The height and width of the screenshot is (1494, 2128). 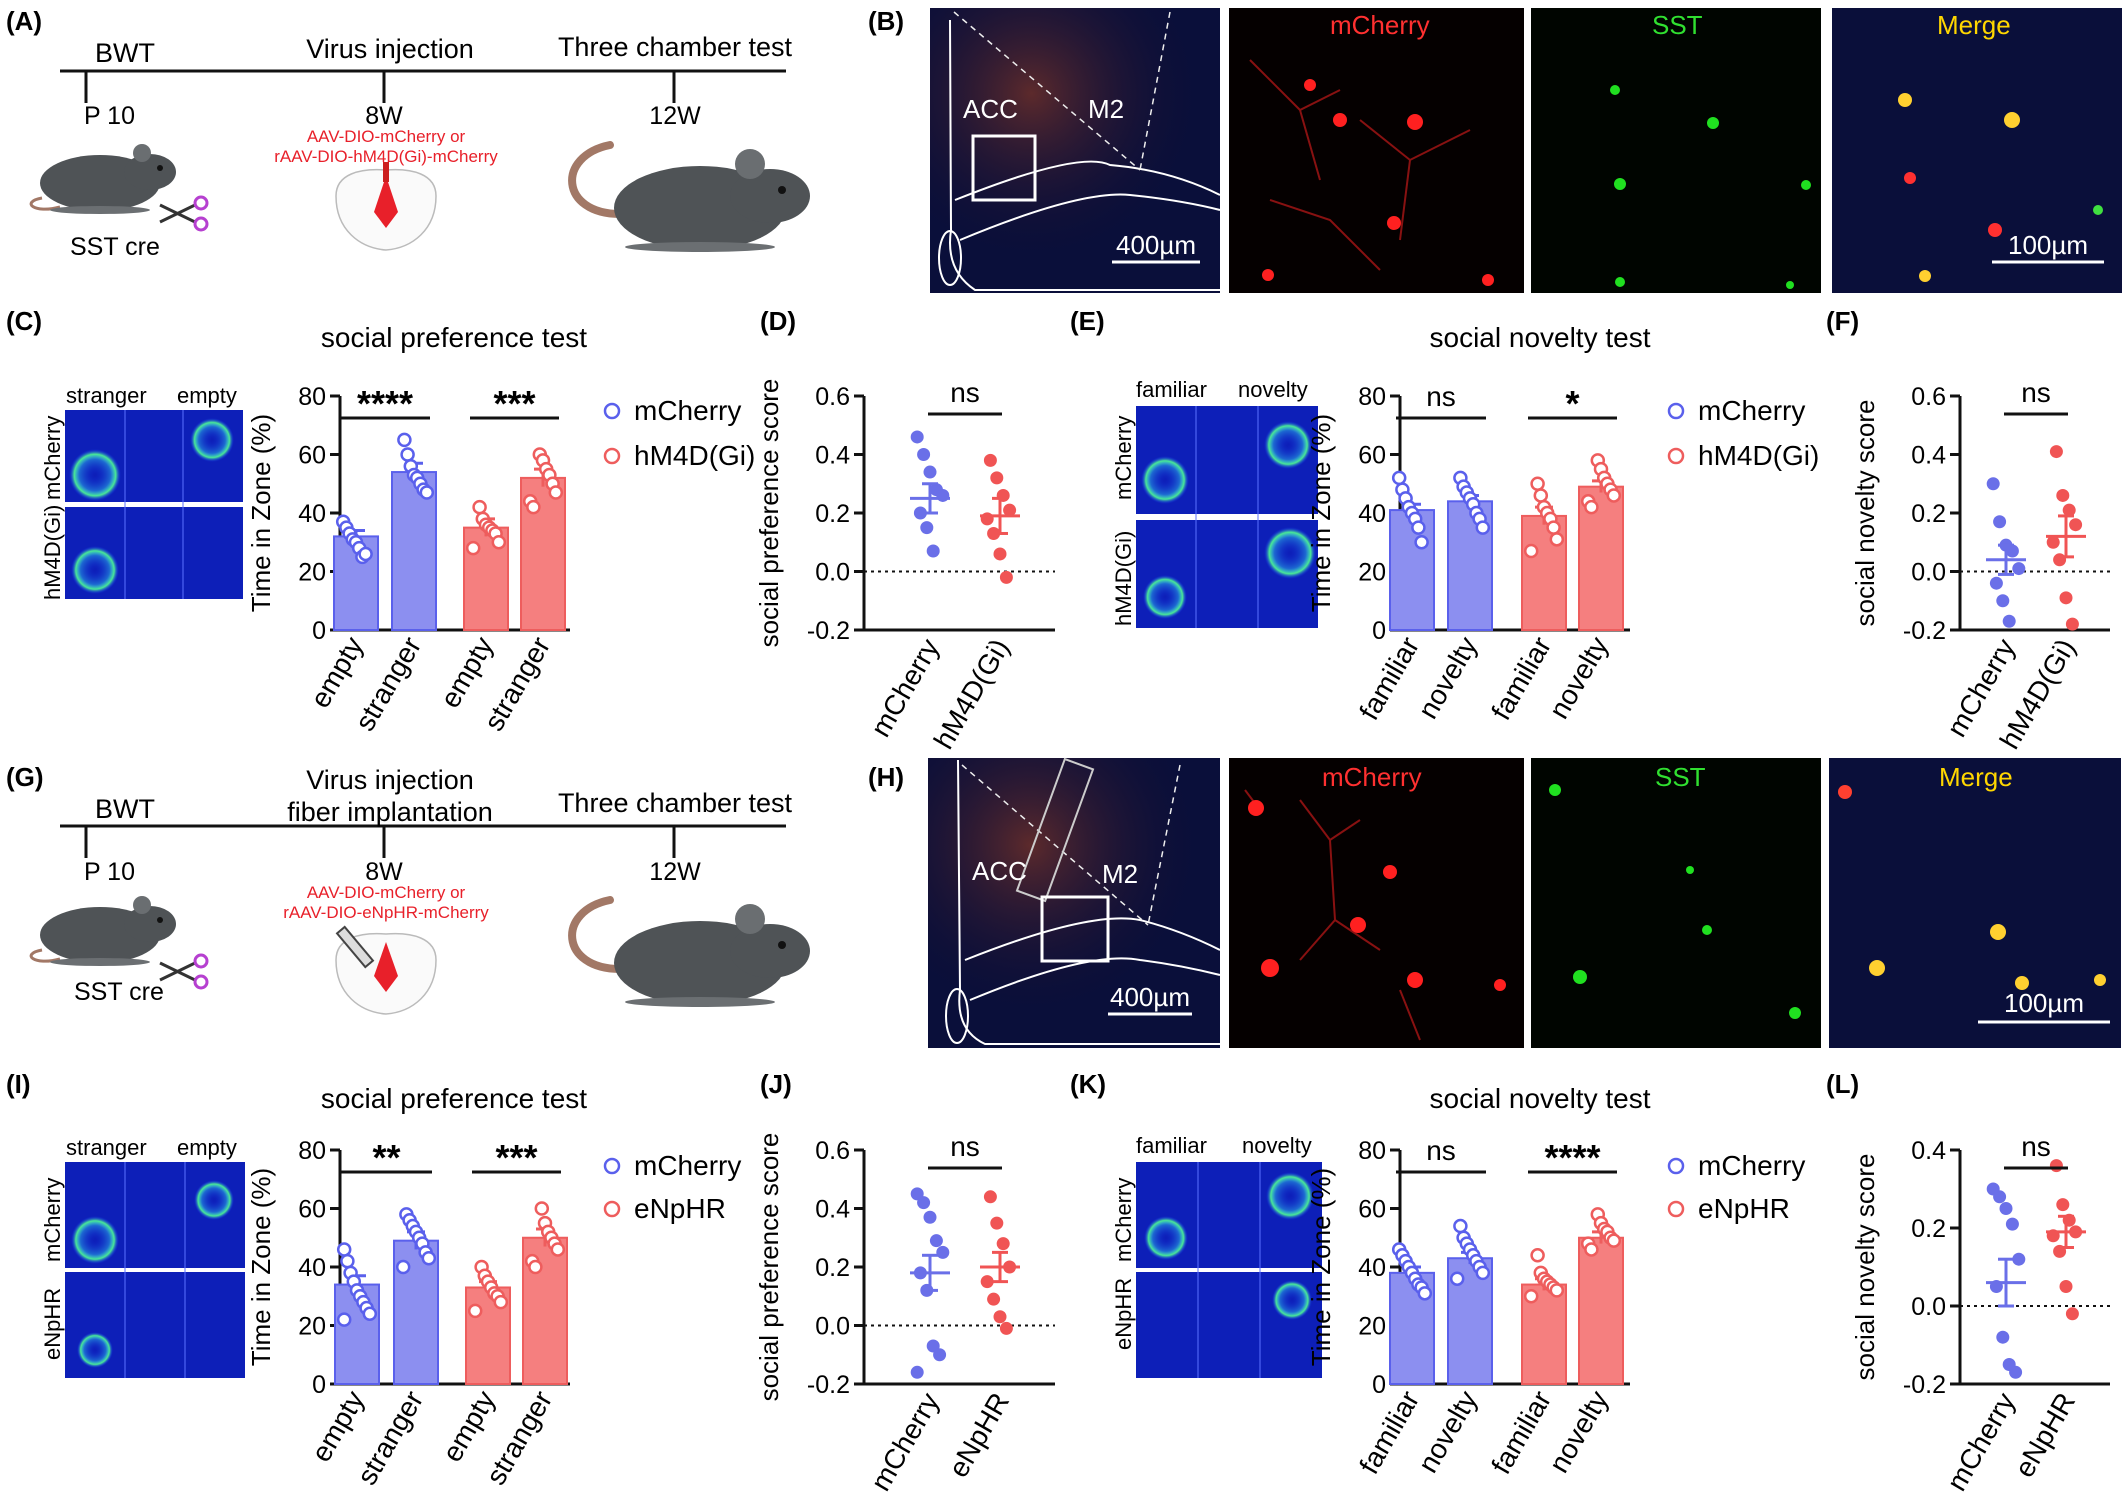 What do you see at coordinates (680, 1208) in the screenshot?
I see `legend-label: eNpHR` at bounding box center [680, 1208].